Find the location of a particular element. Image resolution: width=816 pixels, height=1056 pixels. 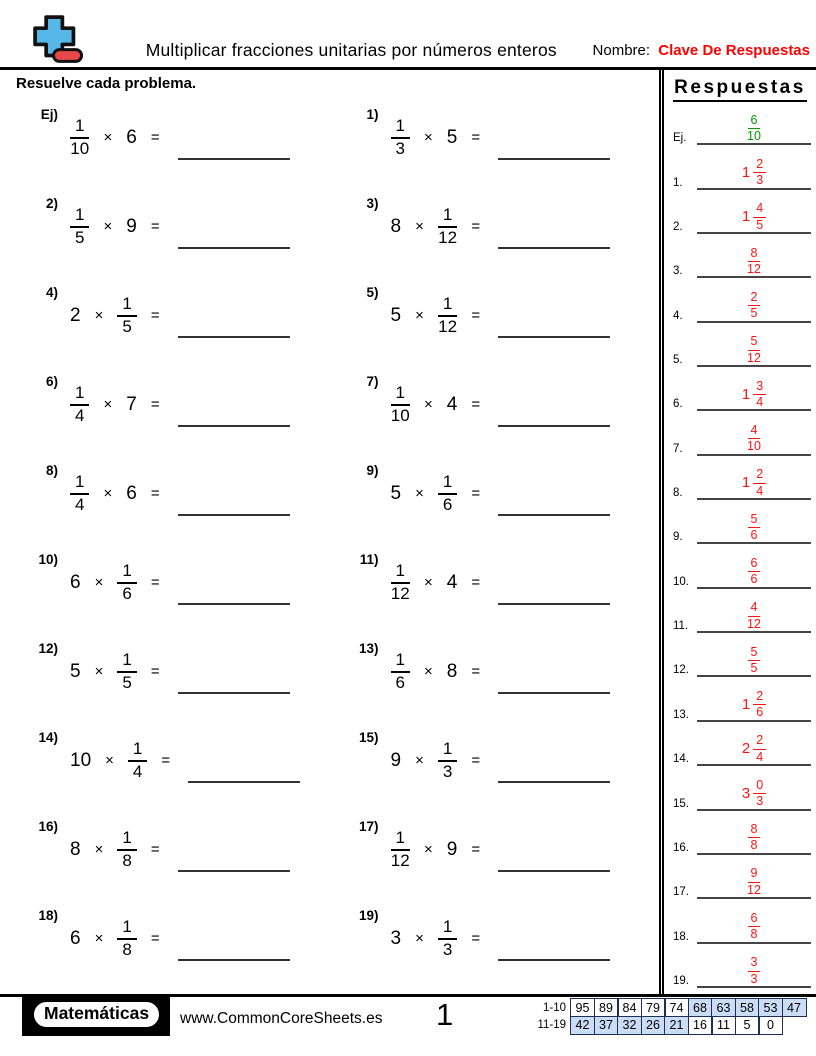

answer-number: 6. is located at coordinates (678, 404).